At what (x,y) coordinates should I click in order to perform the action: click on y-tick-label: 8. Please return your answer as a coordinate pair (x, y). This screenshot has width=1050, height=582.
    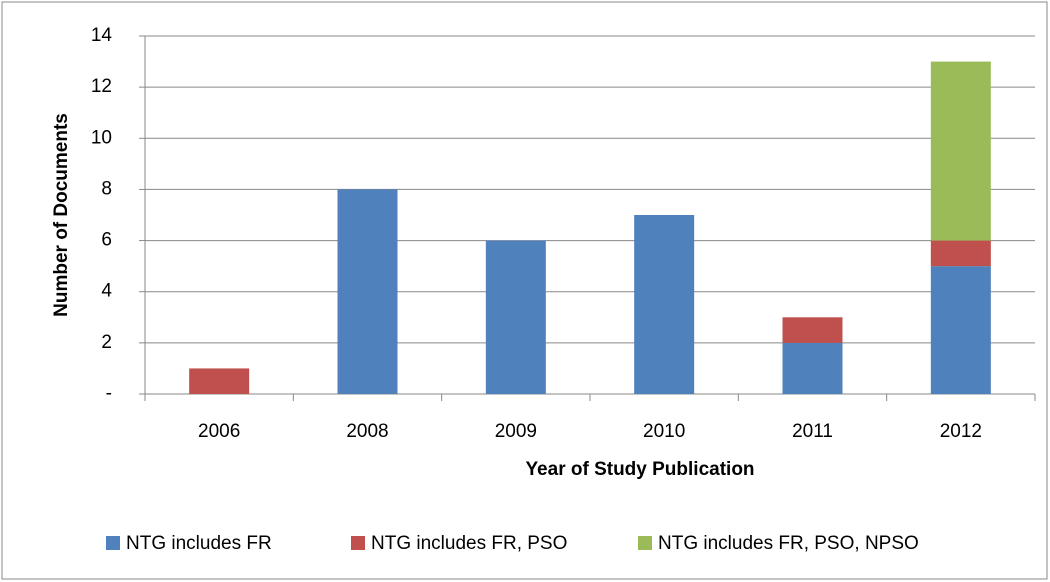
    Looking at the image, I should click on (106, 188).